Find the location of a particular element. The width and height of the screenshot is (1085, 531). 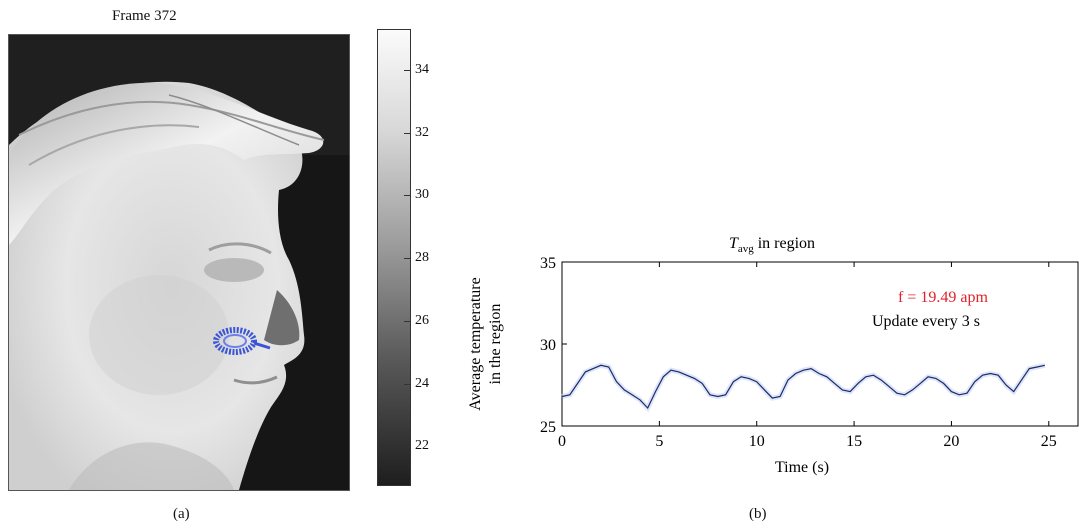

series-halo is located at coordinates (803, 387).